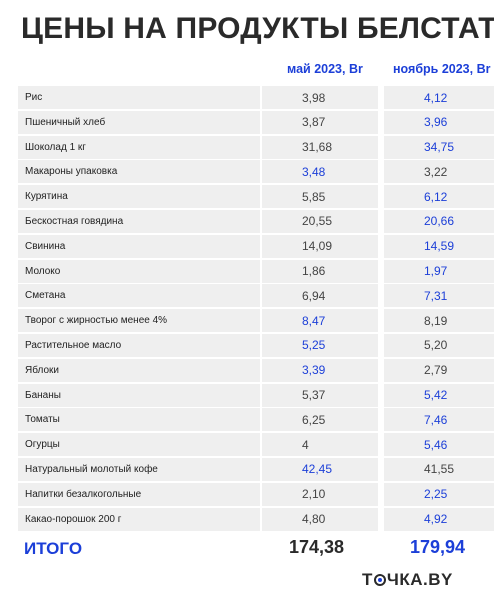 The height and width of the screenshot is (600, 494). Describe the element at coordinates (53, 548) in the screenshot. I see `total-label: ИТОГО` at that location.